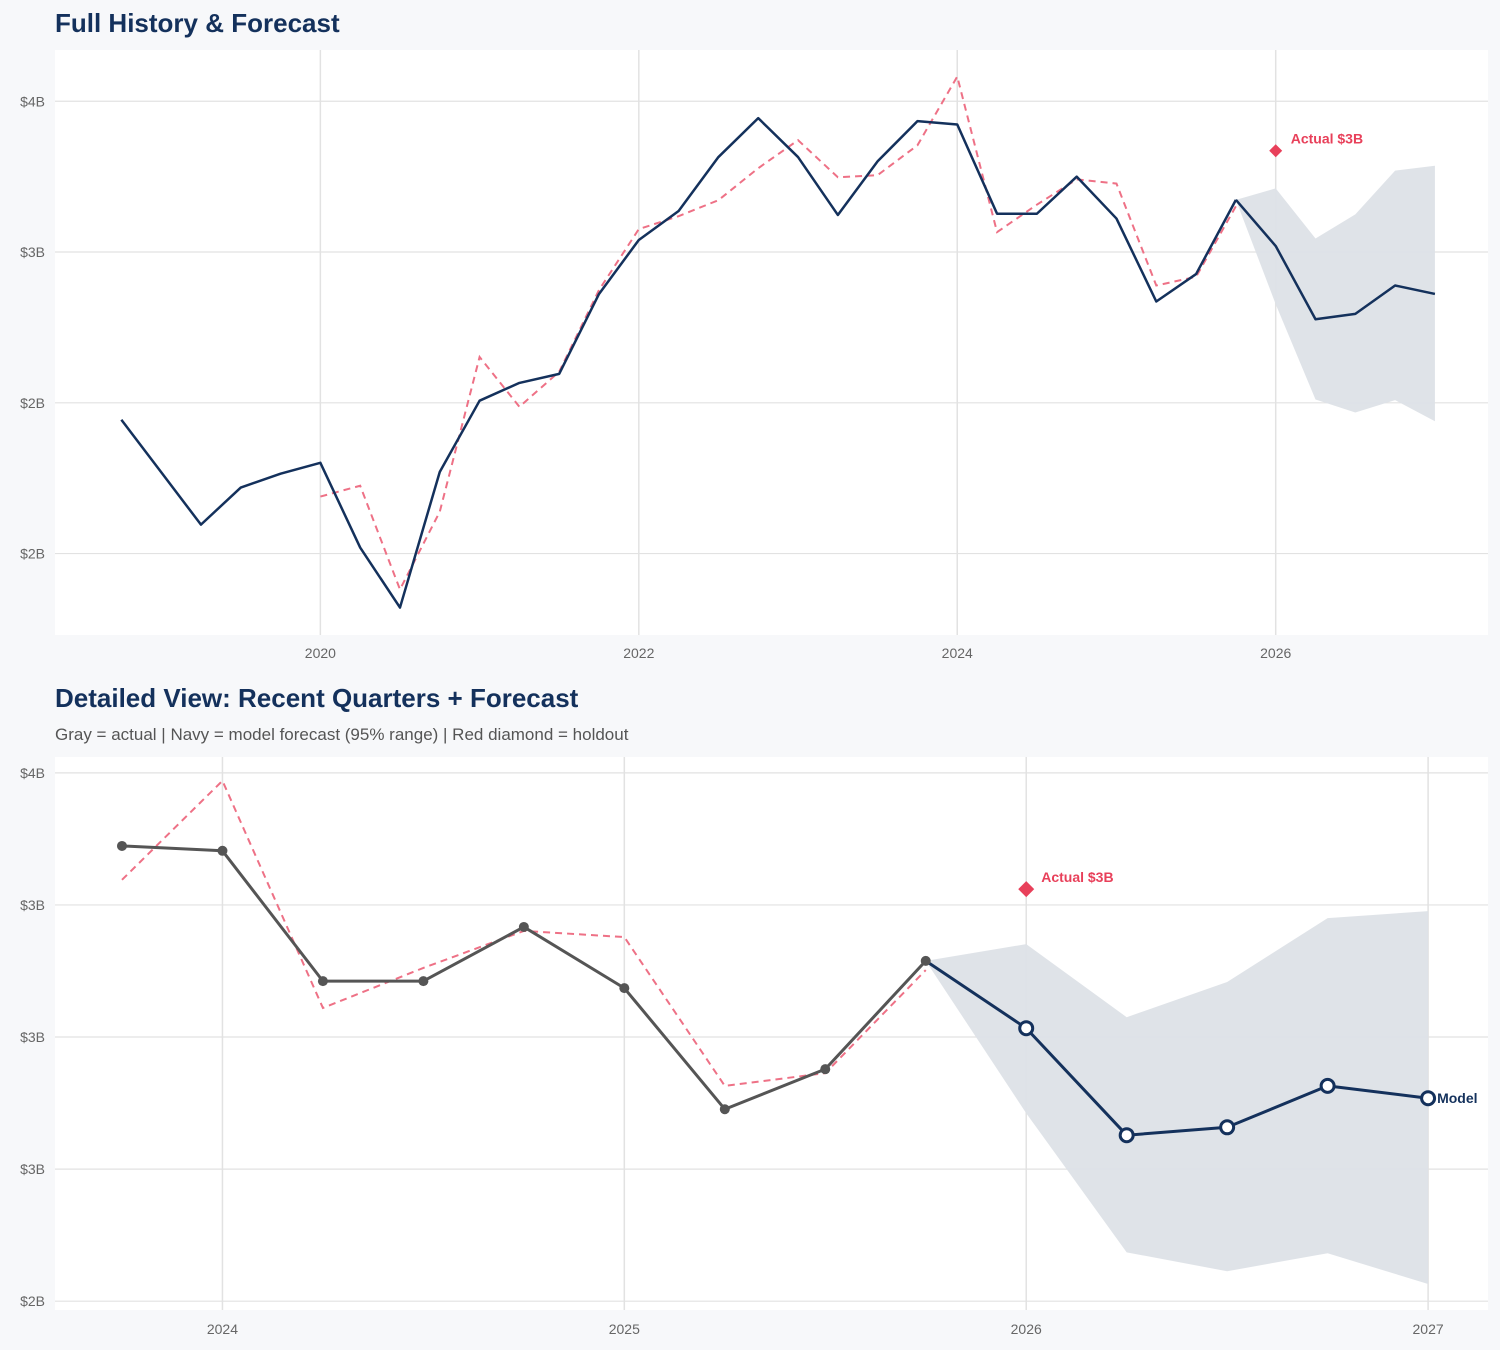 The width and height of the screenshot is (1500, 1350). I want to click on chart-title: Full History & Forecast, so click(197, 23).